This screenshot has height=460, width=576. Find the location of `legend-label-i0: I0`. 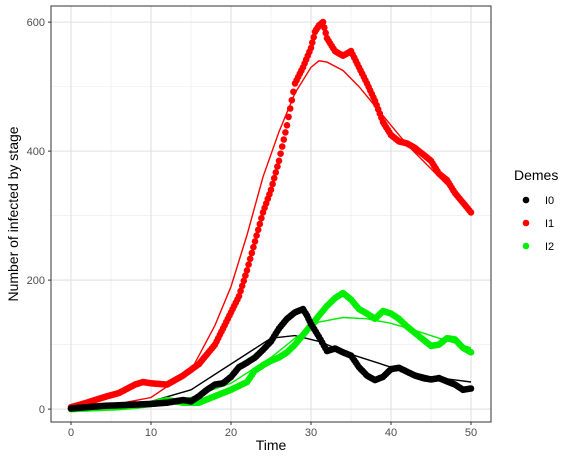

legend-label-i0: I0 is located at coordinates (549, 201).